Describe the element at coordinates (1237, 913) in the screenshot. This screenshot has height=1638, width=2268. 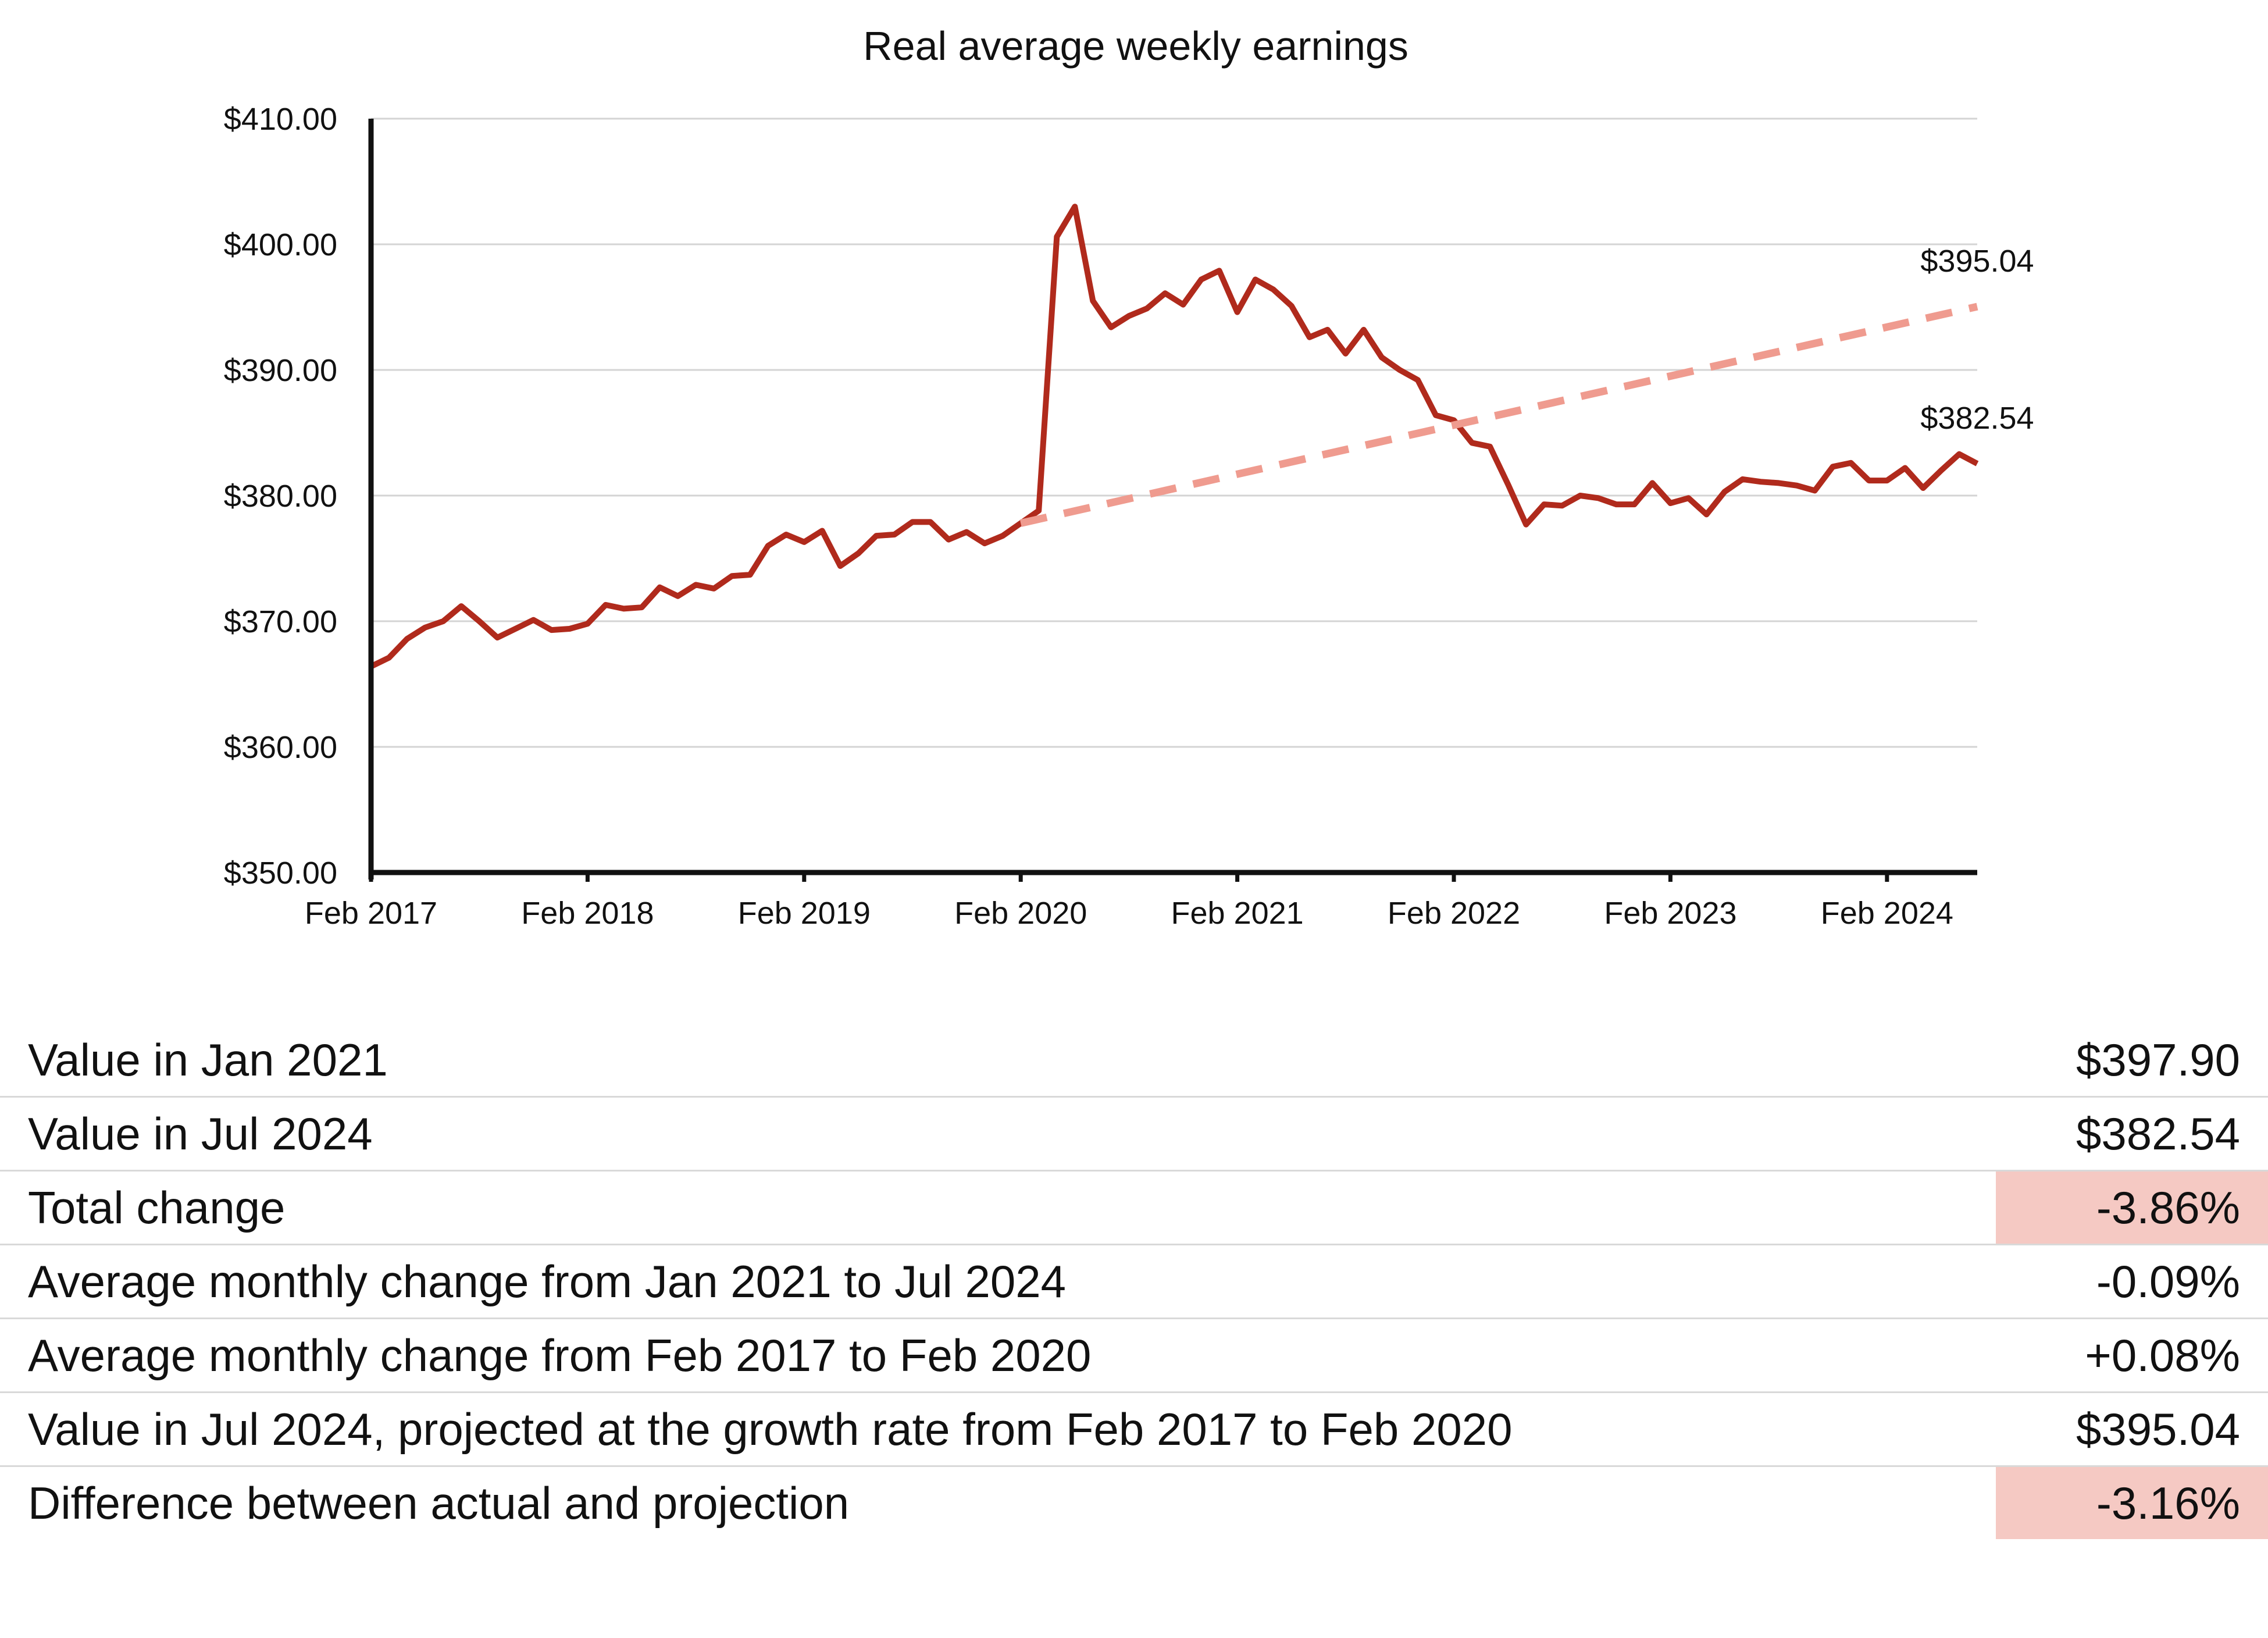
I see `x-tick-label: Feb 2021` at that location.